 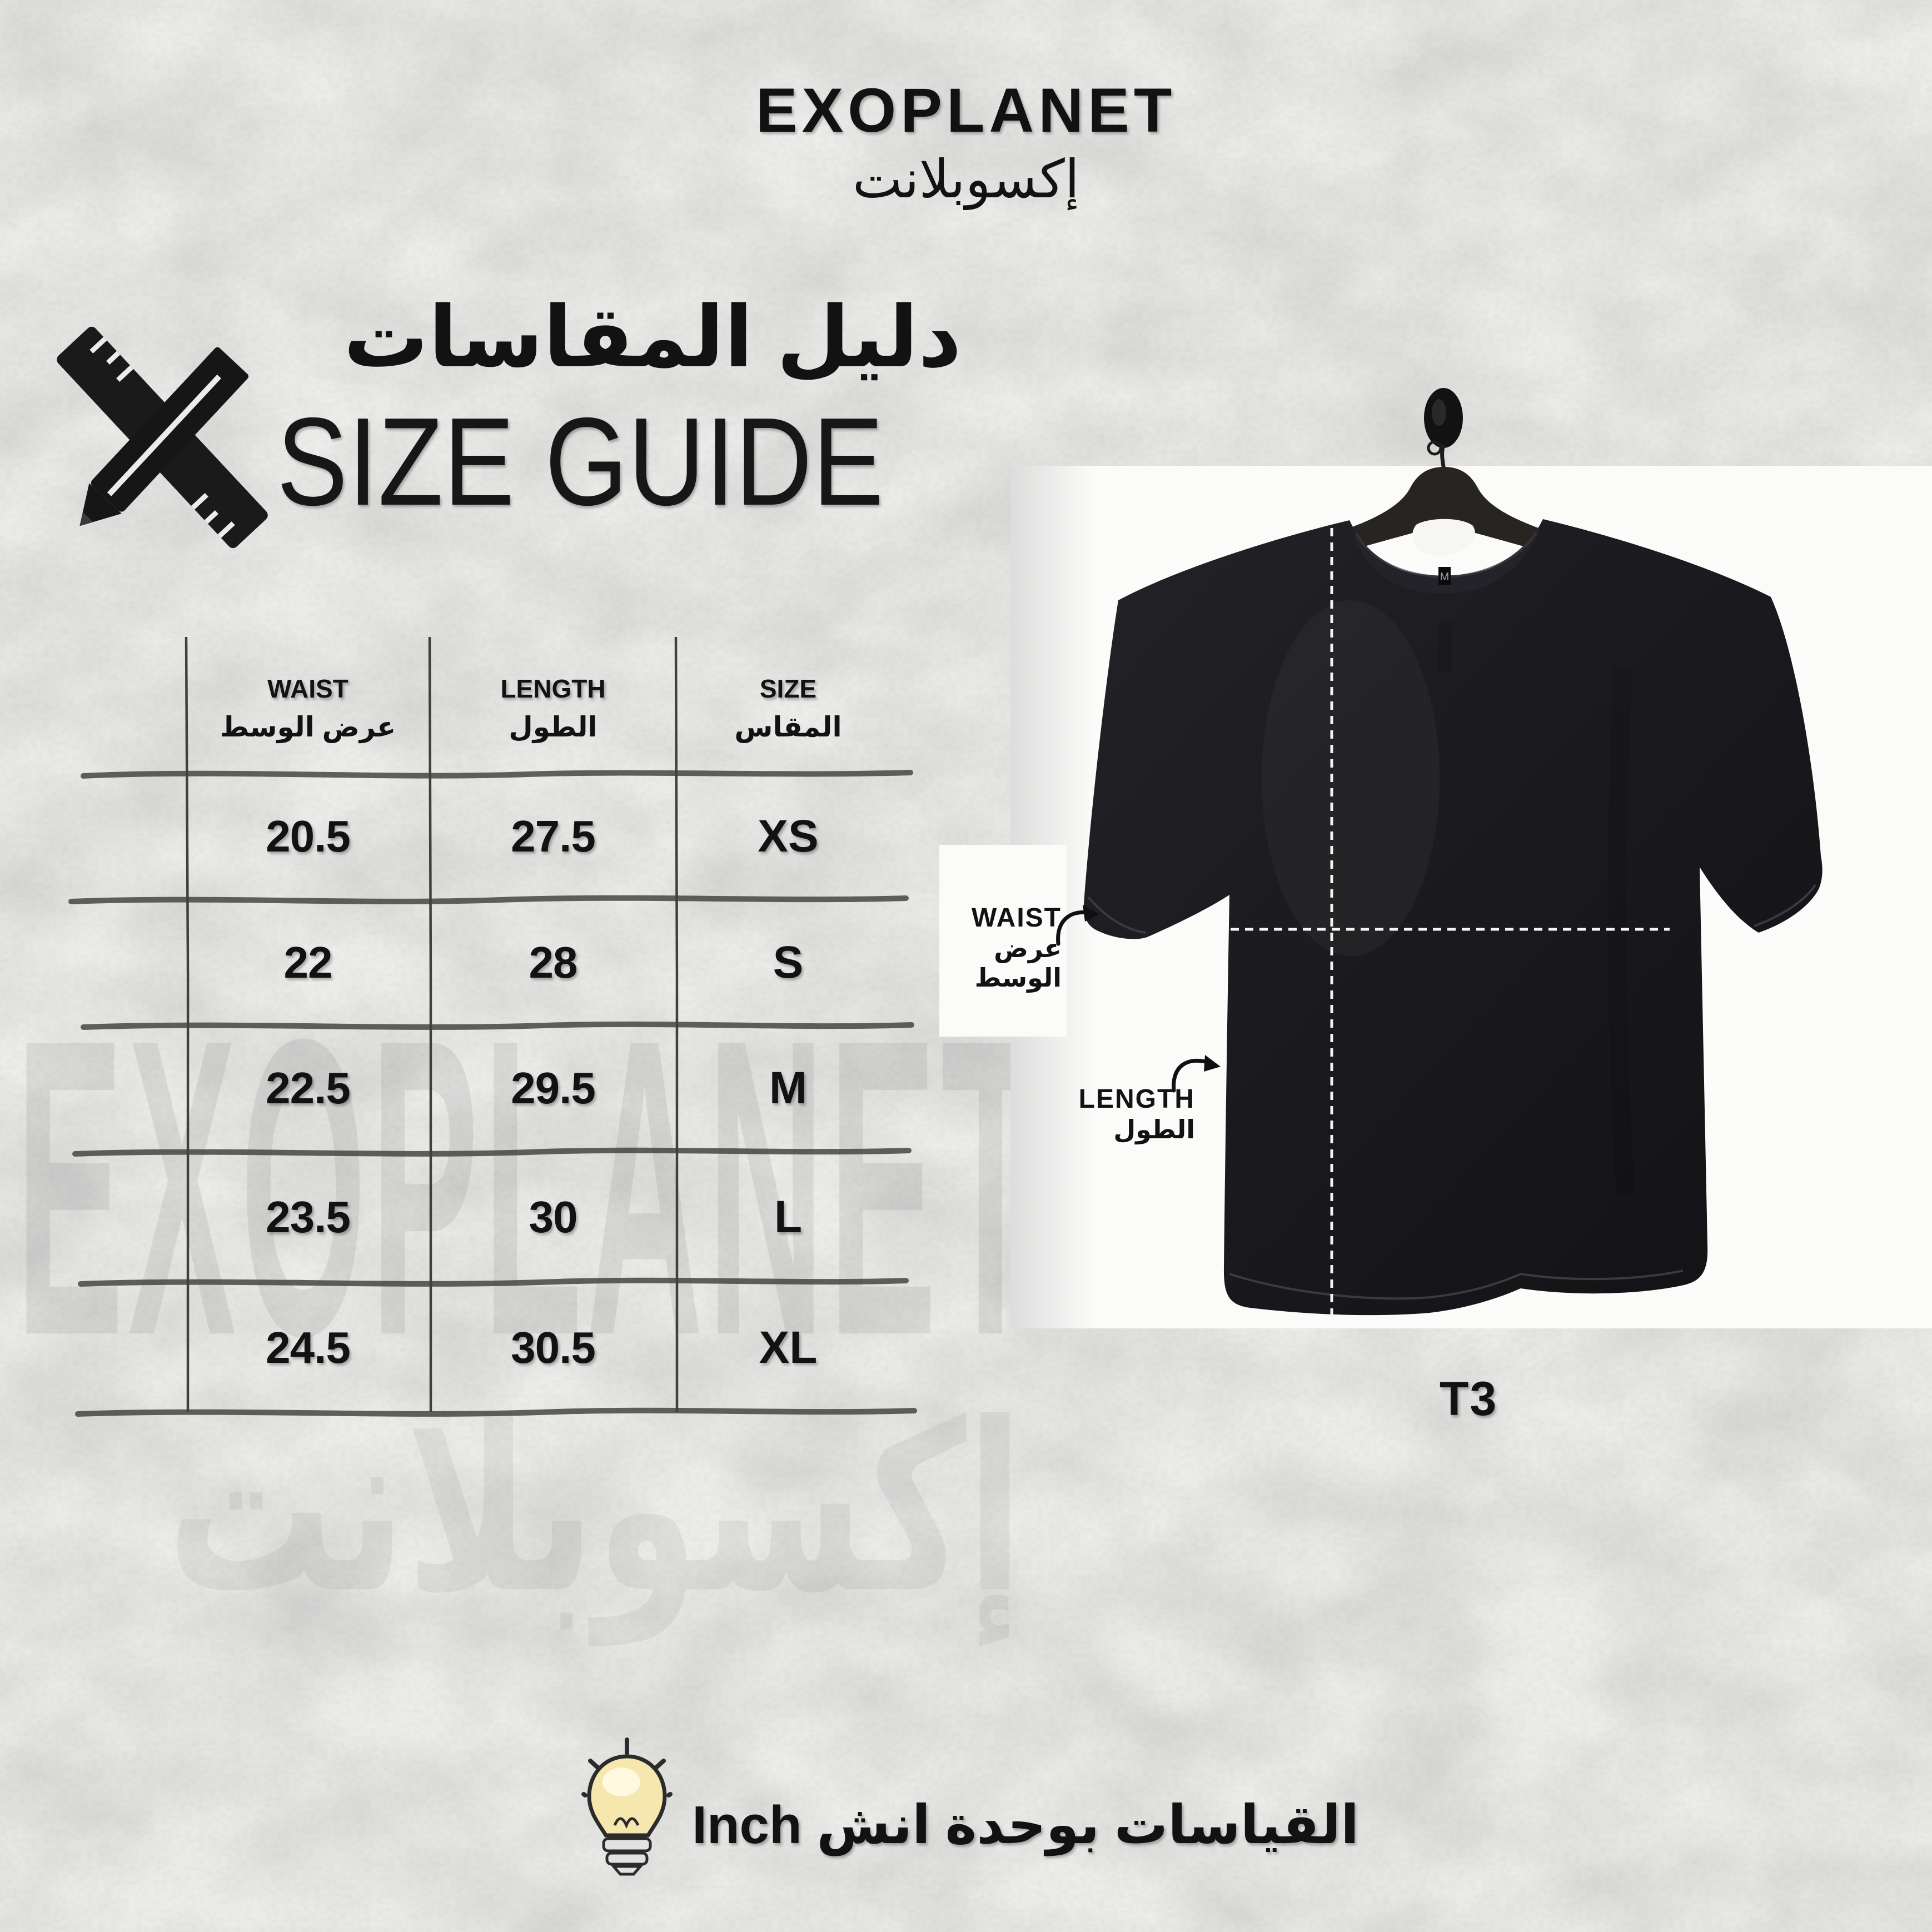 I want to click on lightbulb-icon, so click(x=627, y=1806).